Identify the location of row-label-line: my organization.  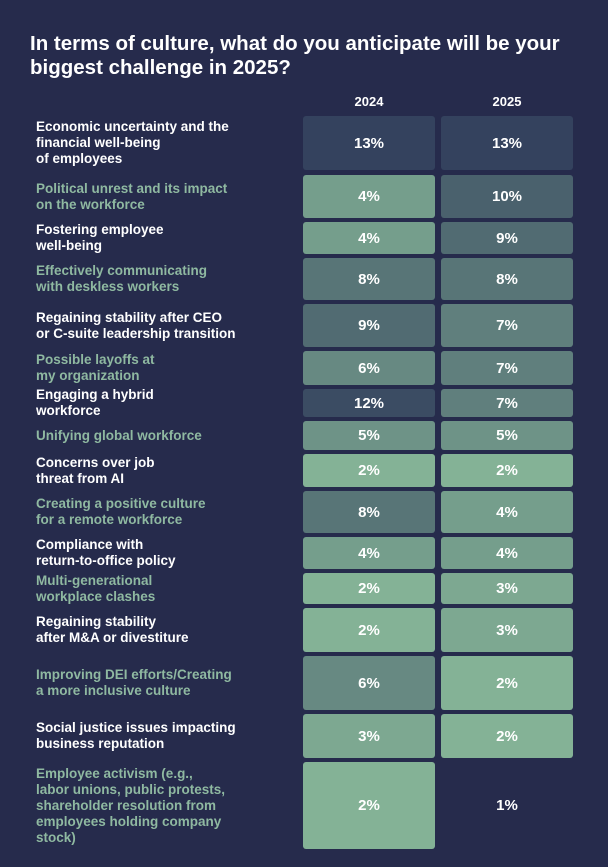
(88, 375).